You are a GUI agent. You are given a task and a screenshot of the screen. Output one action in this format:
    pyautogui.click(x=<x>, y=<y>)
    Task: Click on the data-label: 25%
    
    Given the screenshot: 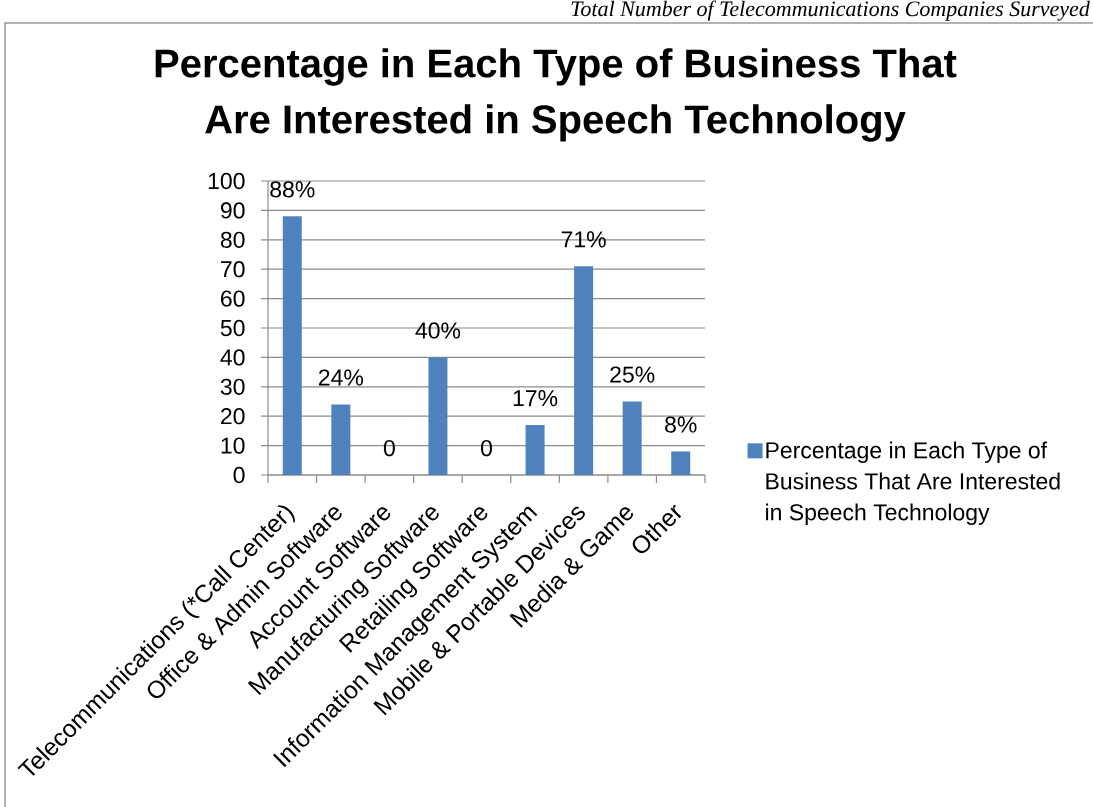 What is the action you would take?
    pyautogui.click(x=632, y=374)
    